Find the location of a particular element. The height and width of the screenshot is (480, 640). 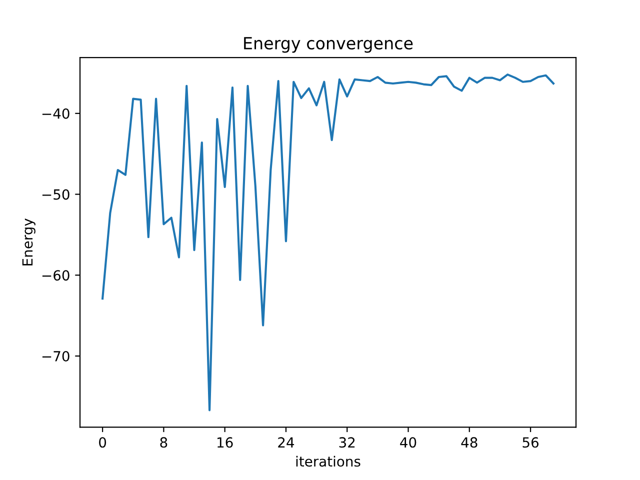

y-tick-label: −40 is located at coordinates (56, 113).